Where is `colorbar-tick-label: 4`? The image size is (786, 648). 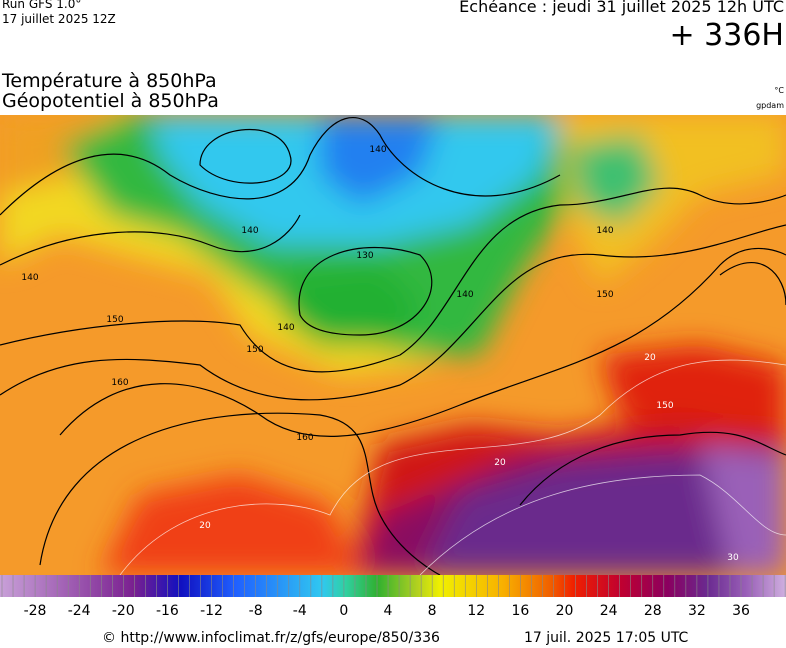
colorbar-tick-label: 4 is located at coordinates (388, 611).